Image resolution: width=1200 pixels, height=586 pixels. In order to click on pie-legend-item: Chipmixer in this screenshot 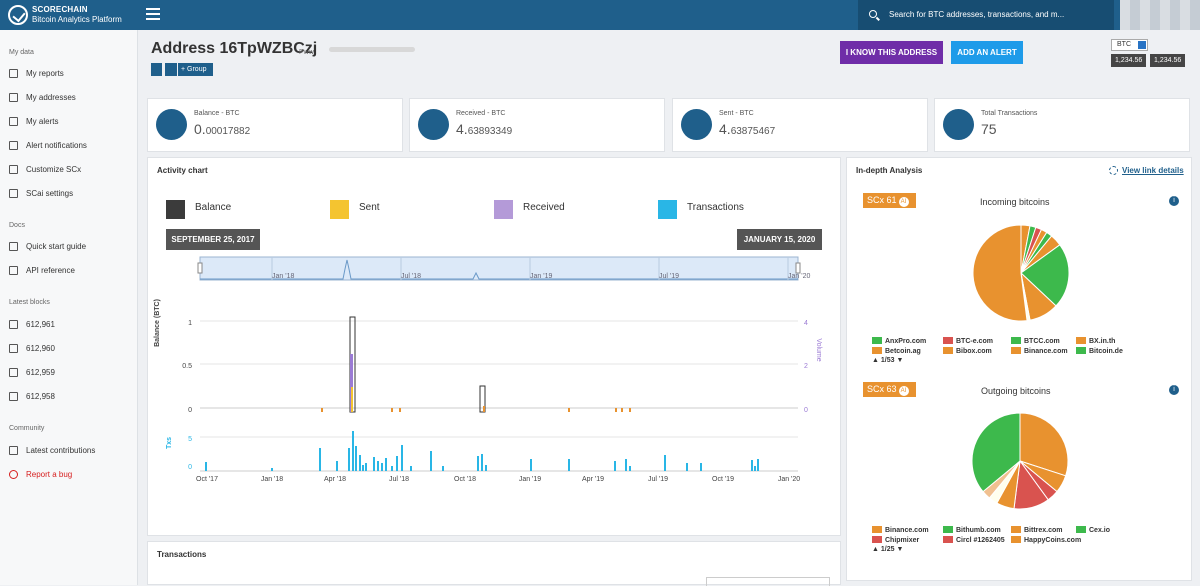, I will do `click(895, 540)`.